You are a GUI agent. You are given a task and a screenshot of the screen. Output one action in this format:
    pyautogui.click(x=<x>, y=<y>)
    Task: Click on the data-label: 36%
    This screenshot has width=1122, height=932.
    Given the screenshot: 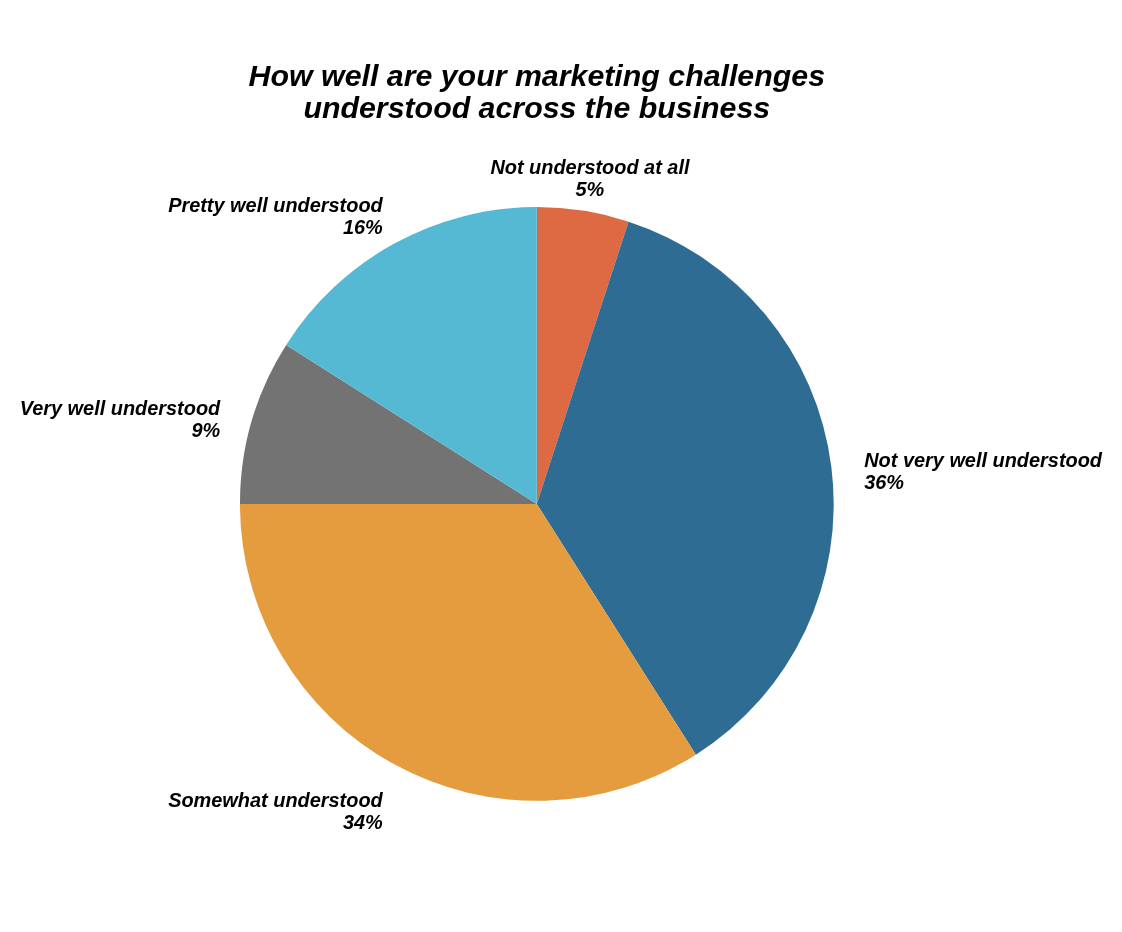 What is the action you would take?
    pyautogui.click(x=884, y=481)
    